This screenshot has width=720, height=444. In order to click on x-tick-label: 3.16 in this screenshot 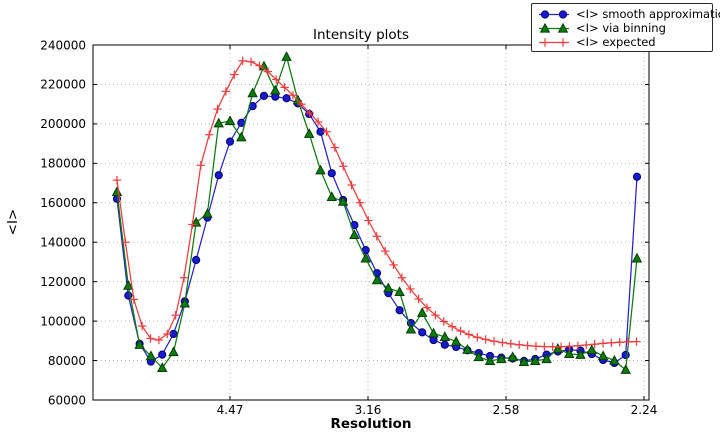, I will do `click(368, 410)`.